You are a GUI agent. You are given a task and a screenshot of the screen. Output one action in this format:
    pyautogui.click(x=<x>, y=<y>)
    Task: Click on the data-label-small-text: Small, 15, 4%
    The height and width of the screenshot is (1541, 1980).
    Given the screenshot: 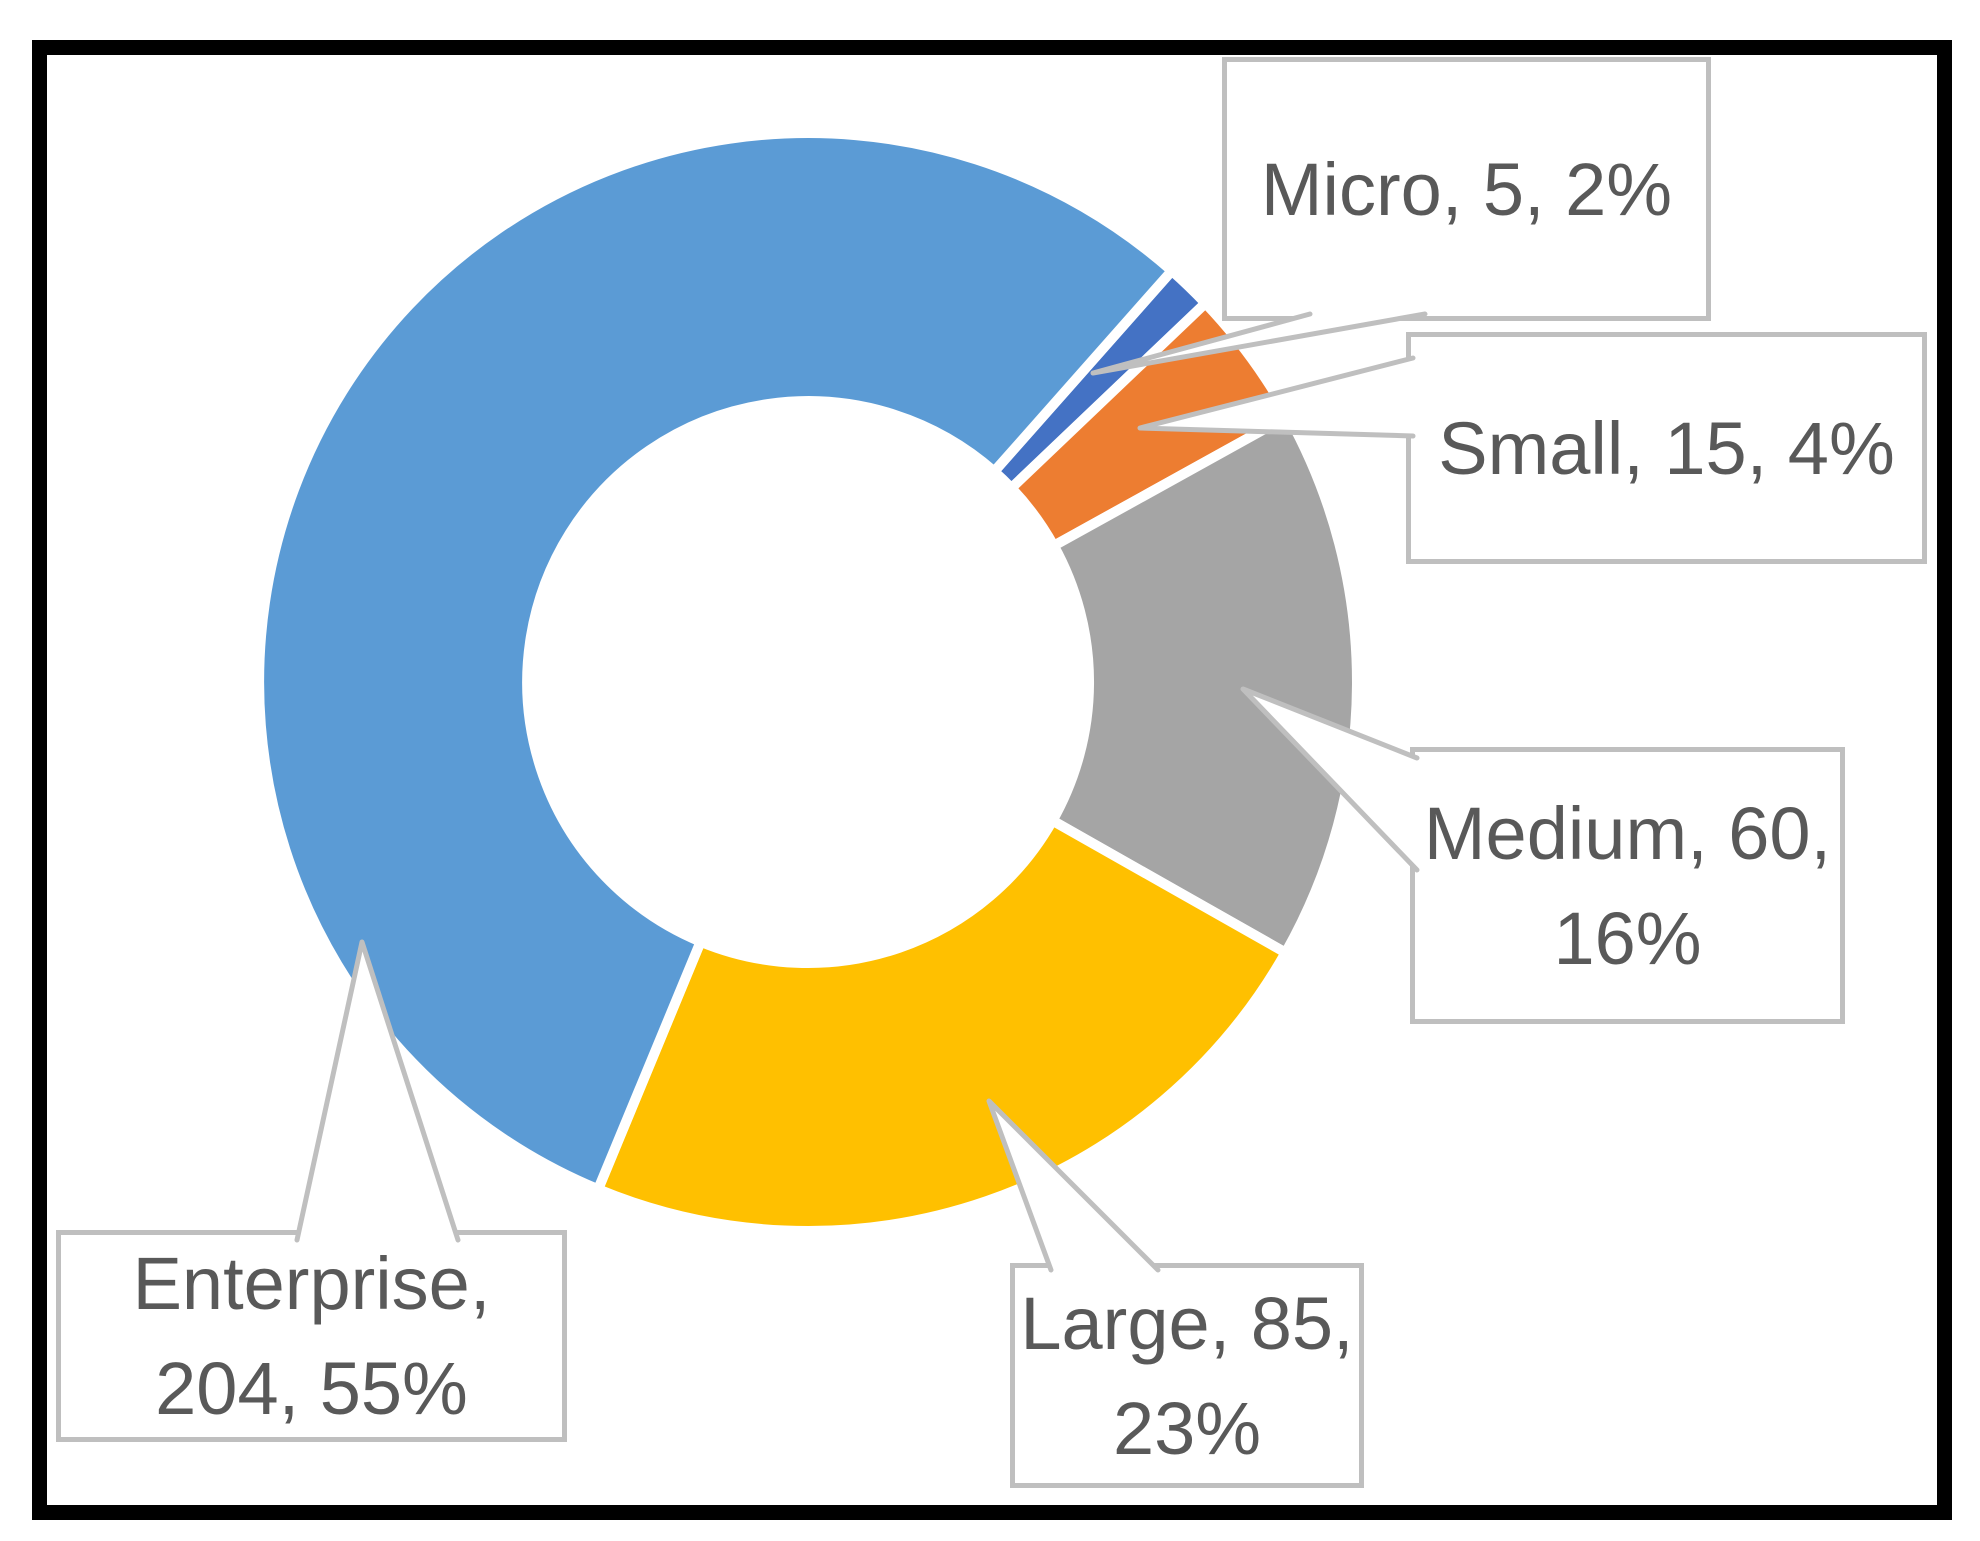 What is the action you would take?
    pyautogui.click(x=1666, y=448)
    